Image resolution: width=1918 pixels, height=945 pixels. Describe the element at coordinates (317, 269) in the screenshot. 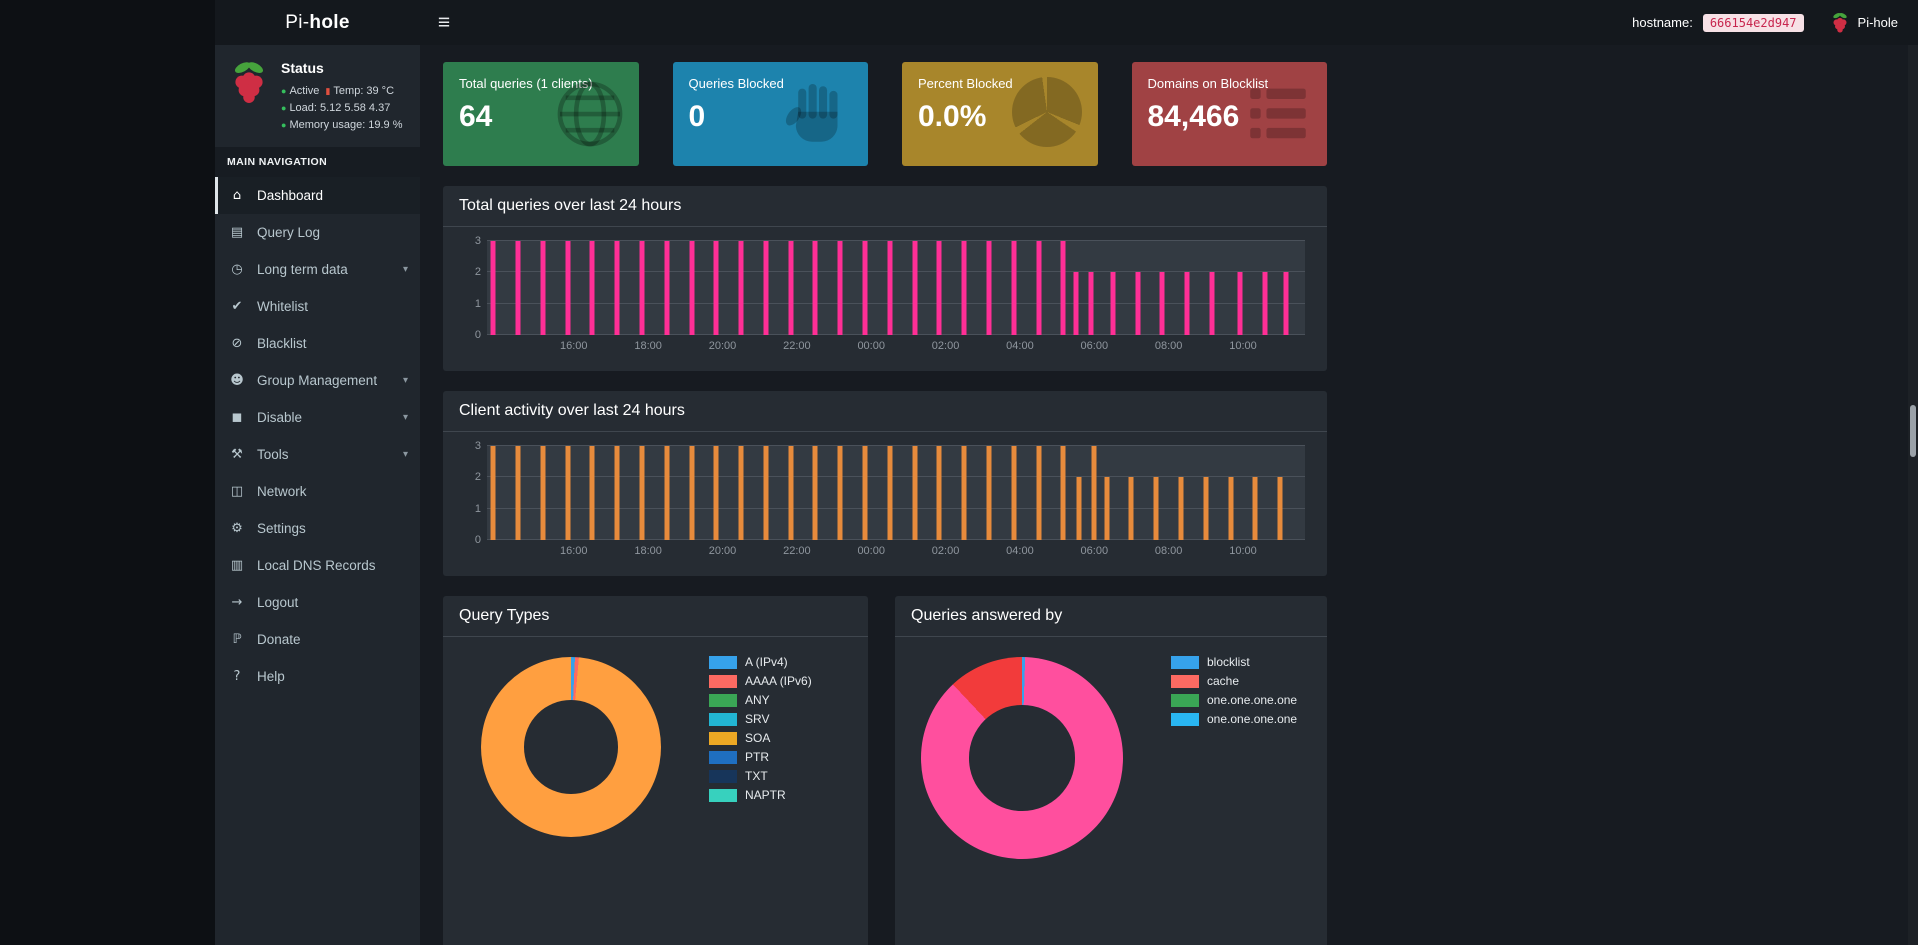

I see `sidebar-item-long-term-data: ◷ Long term data ▾` at that location.